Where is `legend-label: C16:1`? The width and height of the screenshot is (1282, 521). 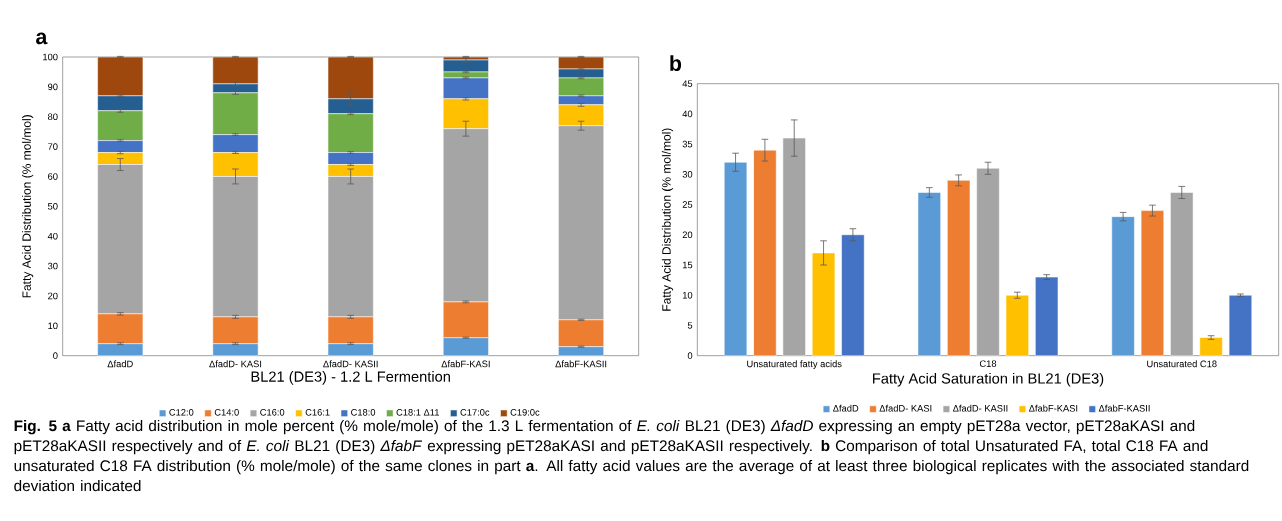 legend-label: C16:1 is located at coordinates (317, 412).